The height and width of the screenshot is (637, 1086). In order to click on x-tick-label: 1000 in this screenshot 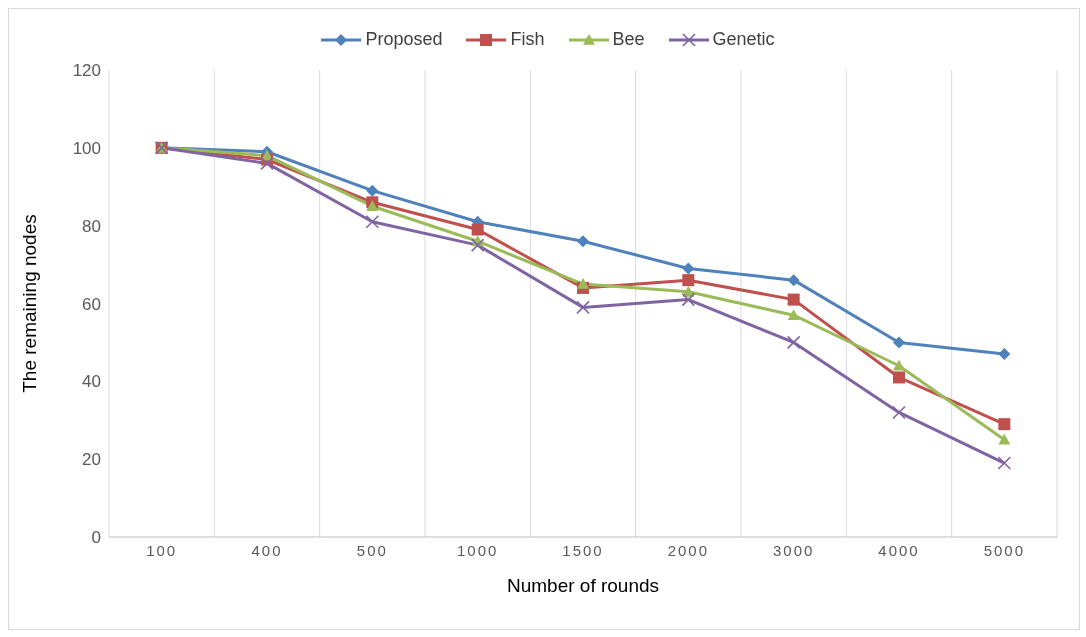, I will do `click(477, 550)`.